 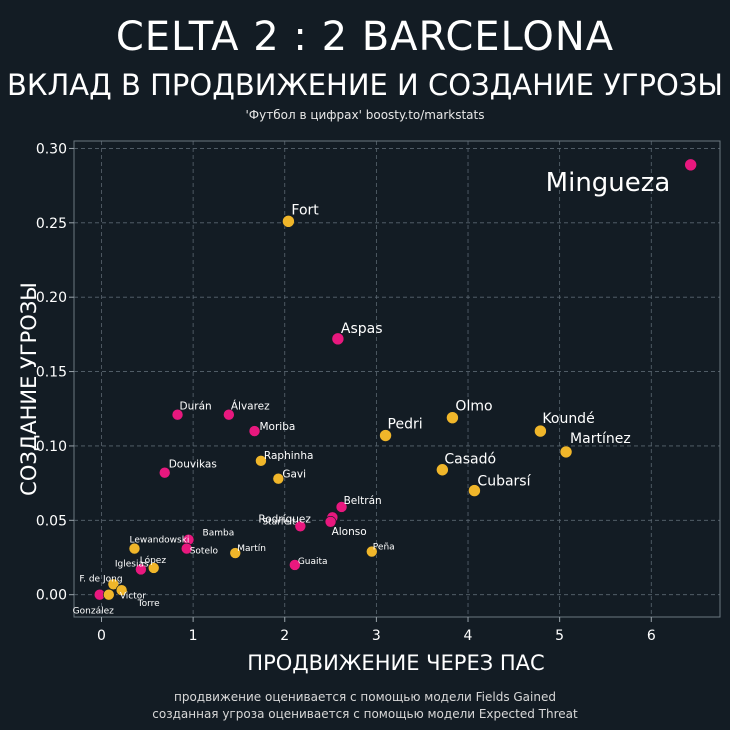 I want to click on point-label: Peña, so click(x=384, y=548).